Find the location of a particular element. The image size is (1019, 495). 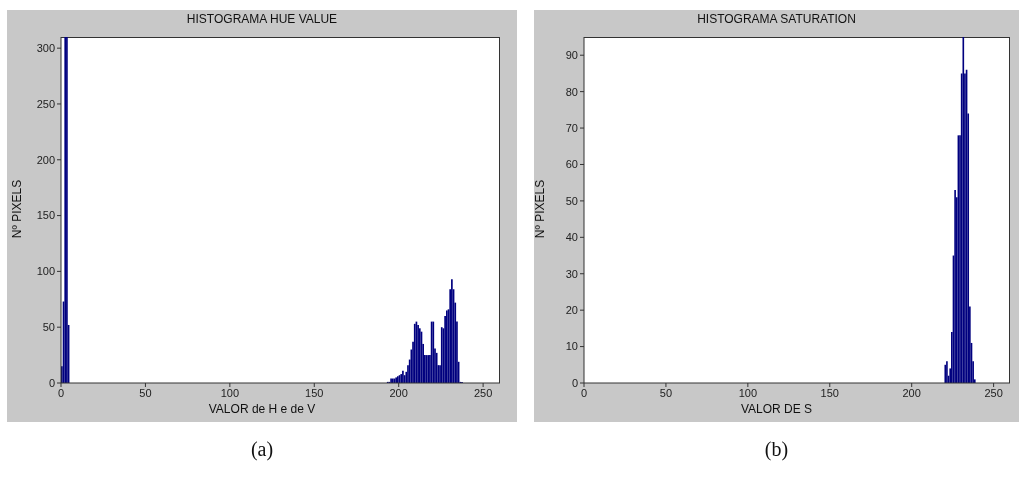

y-tick-label: 250 is located at coordinates (45, 103).